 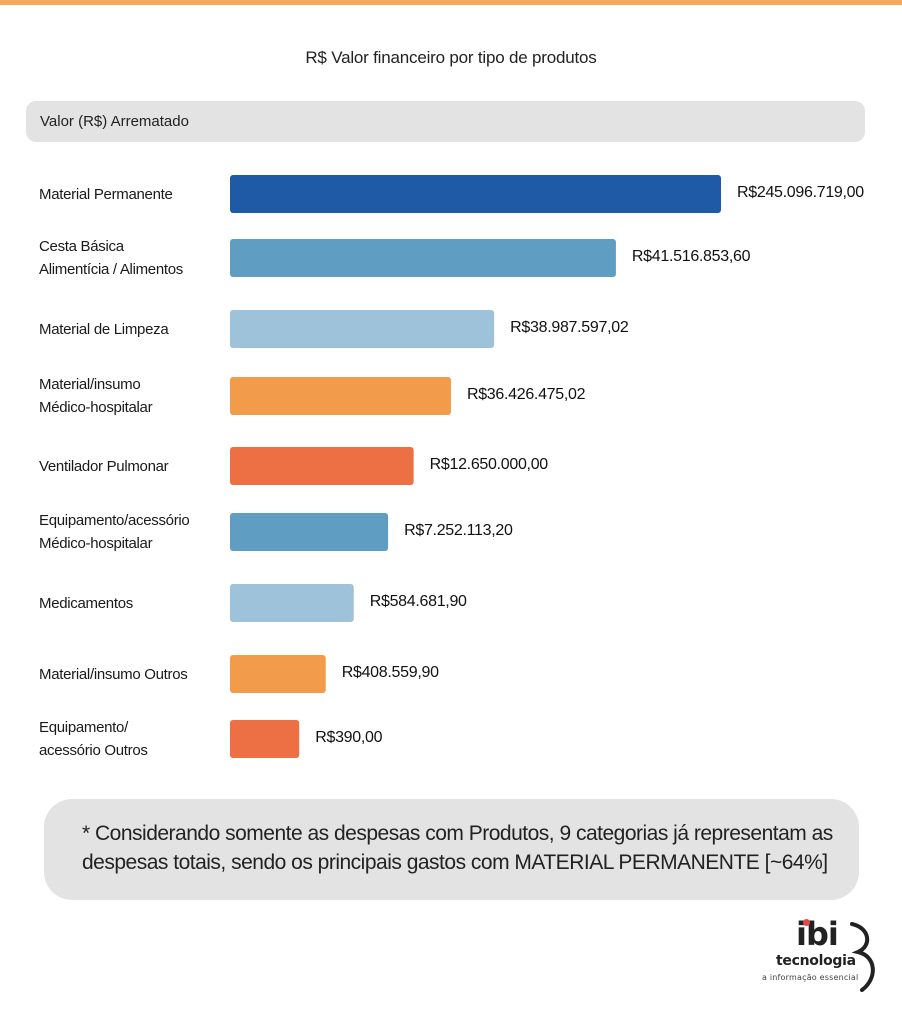 What do you see at coordinates (451, 2) in the screenshot?
I see `top-accent-stripe` at bounding box center [451, 2].